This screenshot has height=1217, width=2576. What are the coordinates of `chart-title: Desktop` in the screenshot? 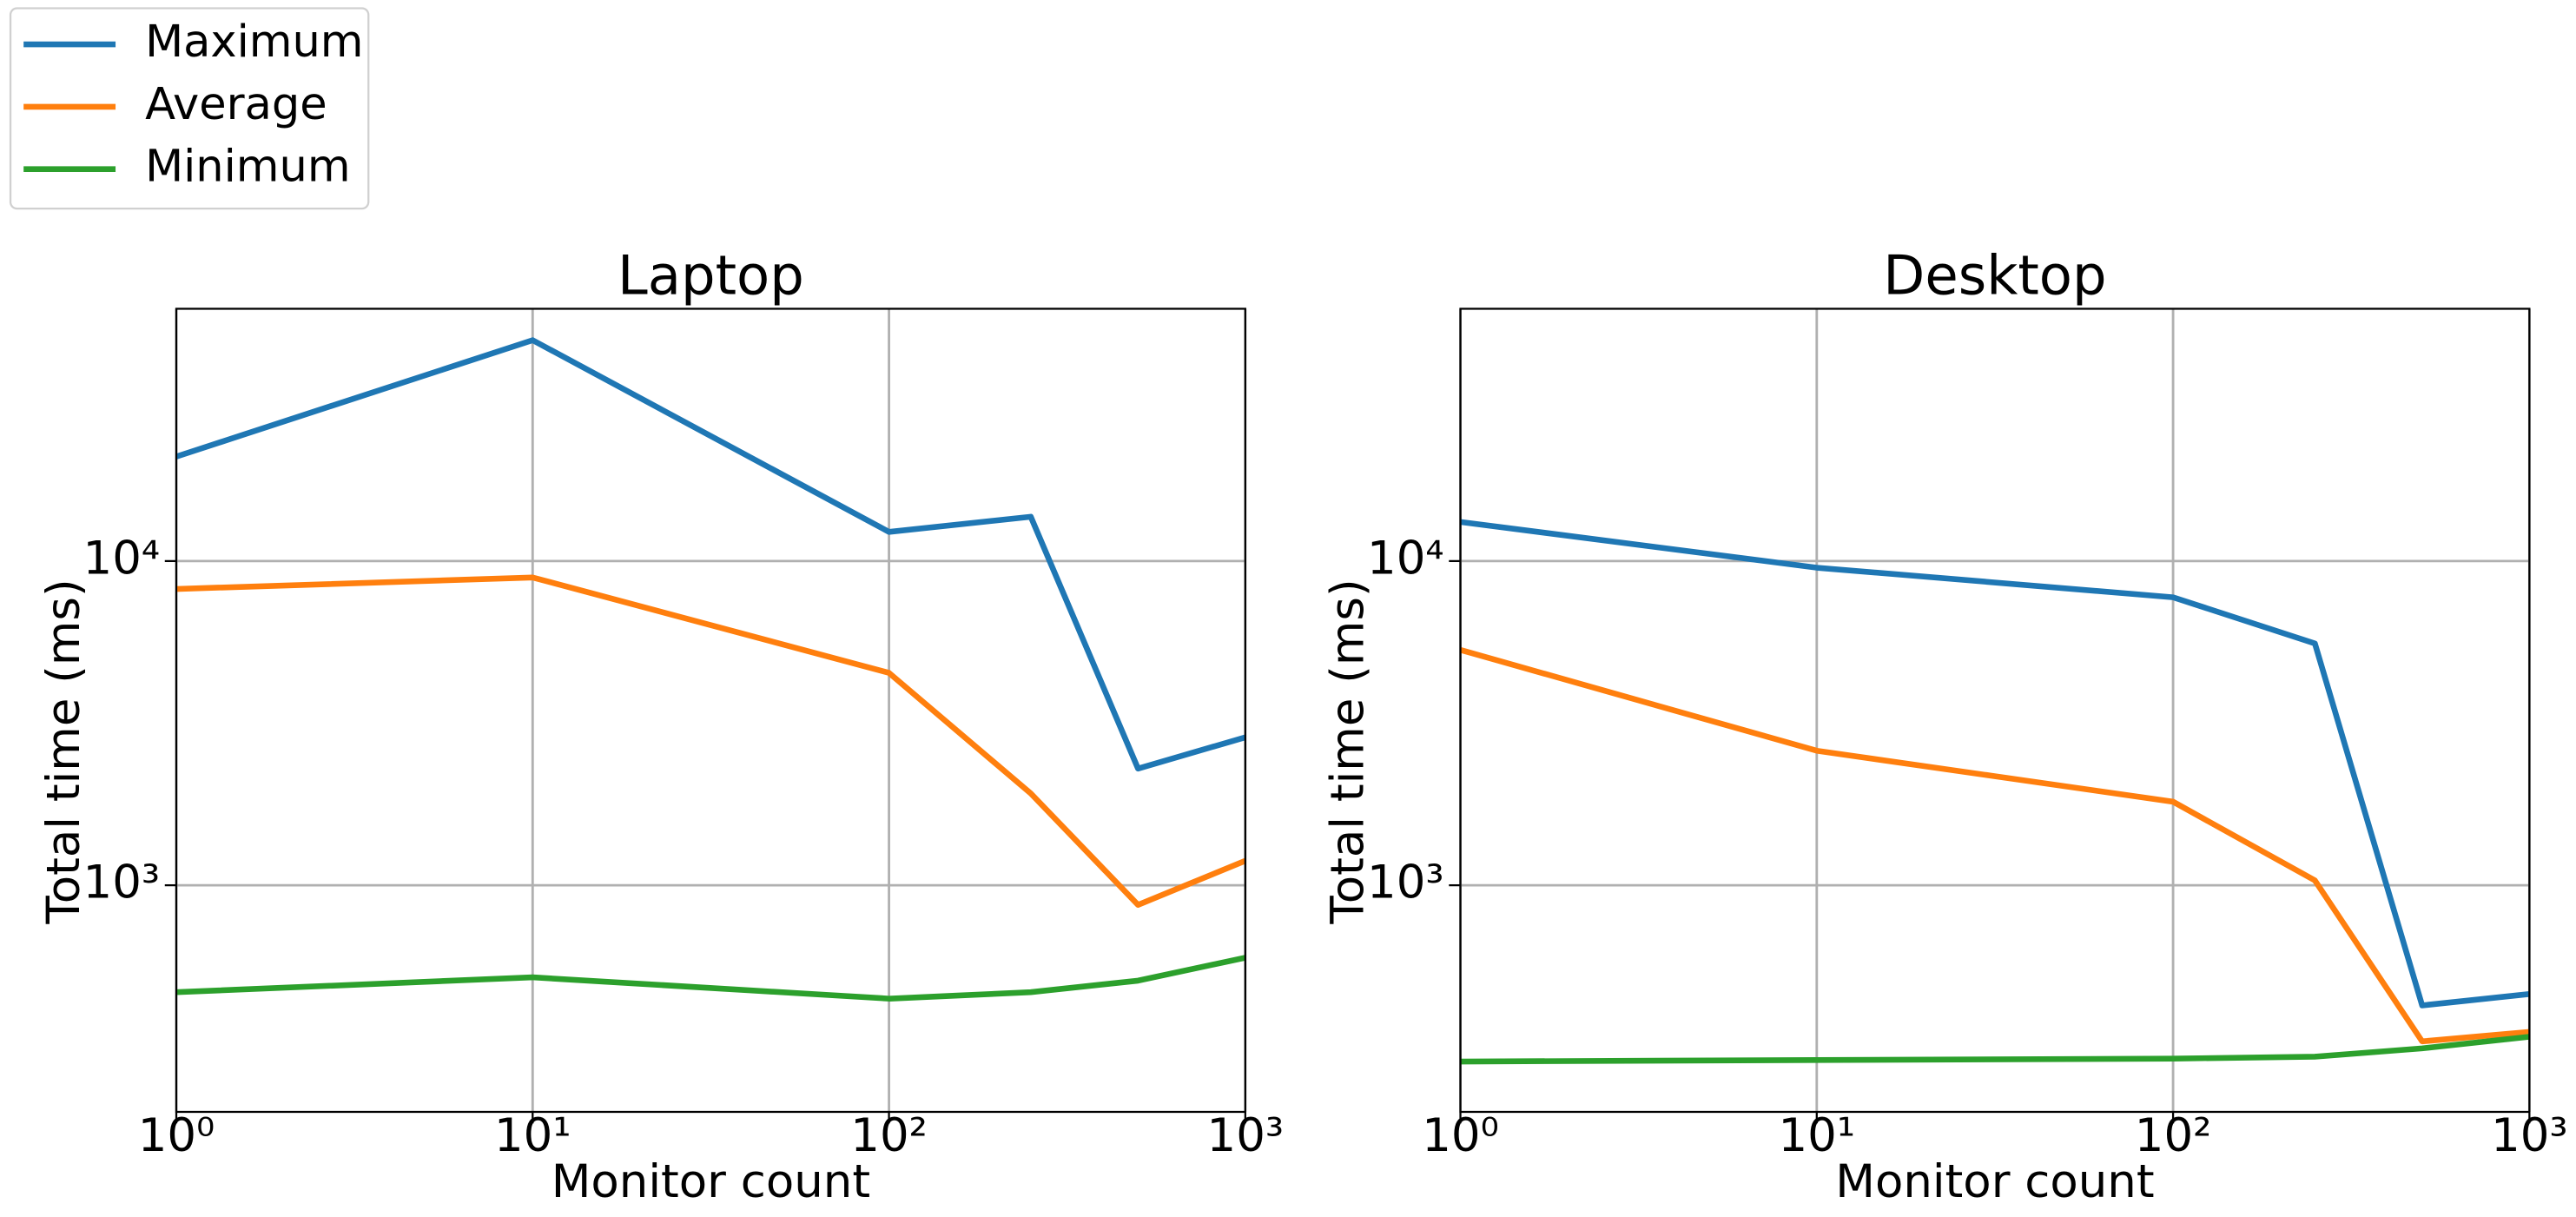 It's located at (1994, 275).